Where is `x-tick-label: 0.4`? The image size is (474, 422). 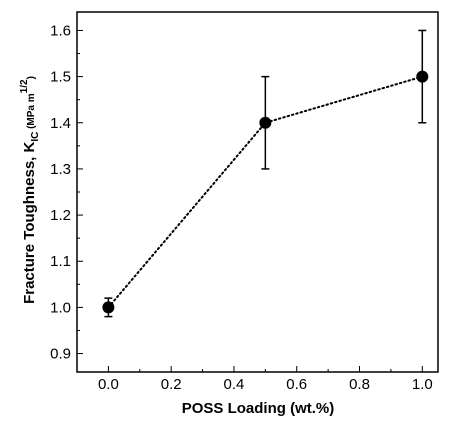
x-tick-label: 0.4 is located at coordinates (234, 384).